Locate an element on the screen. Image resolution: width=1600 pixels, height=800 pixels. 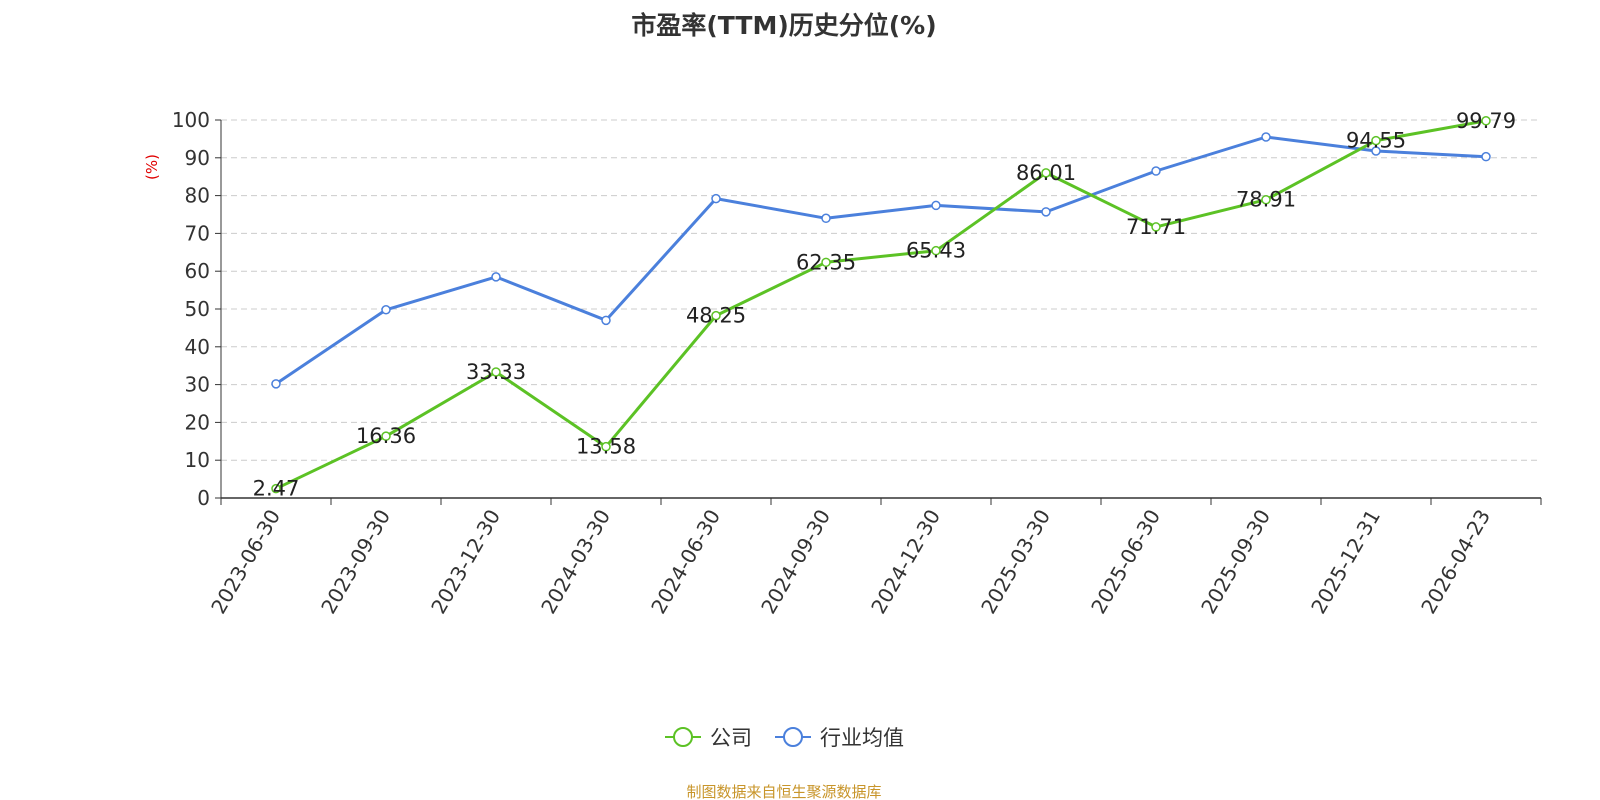
x-tick-label: 2024-06-30 is located at coordinates (685, 561).